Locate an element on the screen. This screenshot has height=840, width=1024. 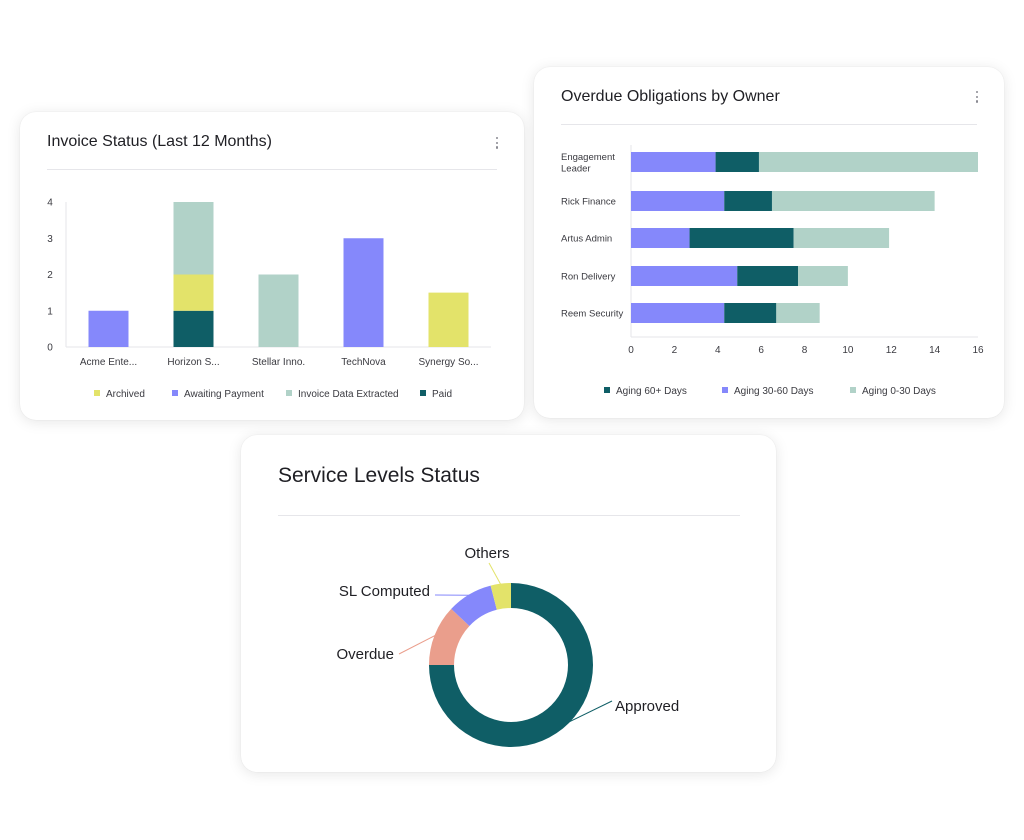
overdue-legend-swatch-aging-60-days is located at coordinates (607, 390).